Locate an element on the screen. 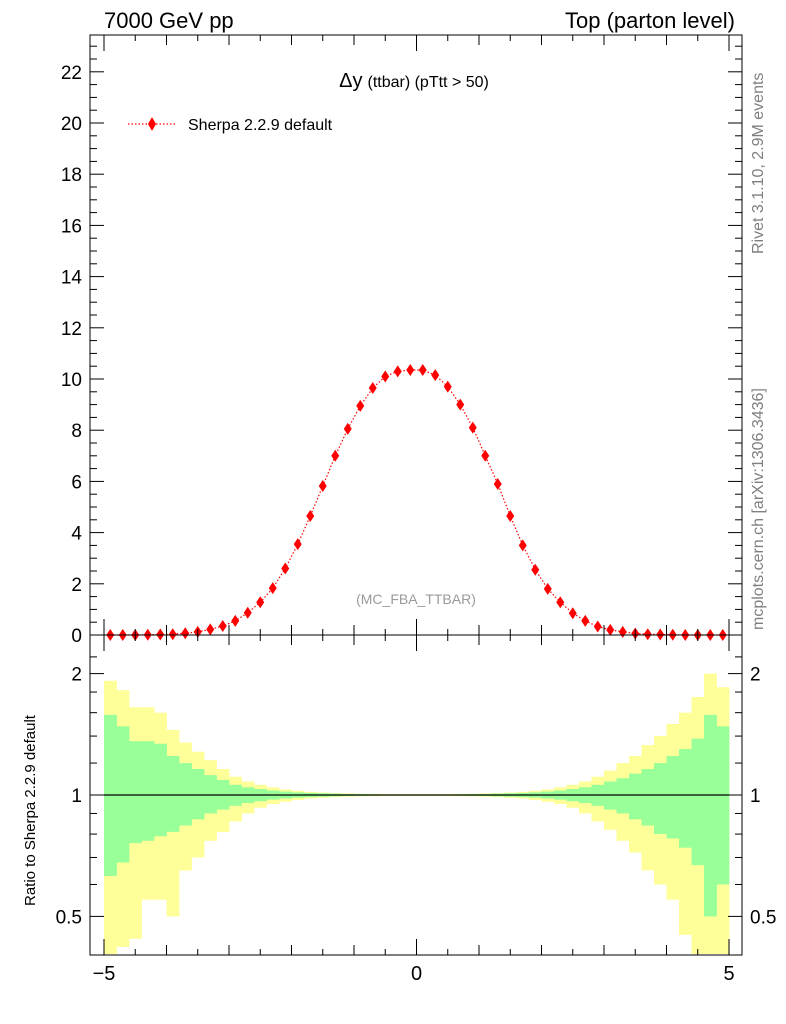 Image resolution: width=786 pixels, height=1024 pixels. y-tick-label: 22 is located at coordinates (71, 73).